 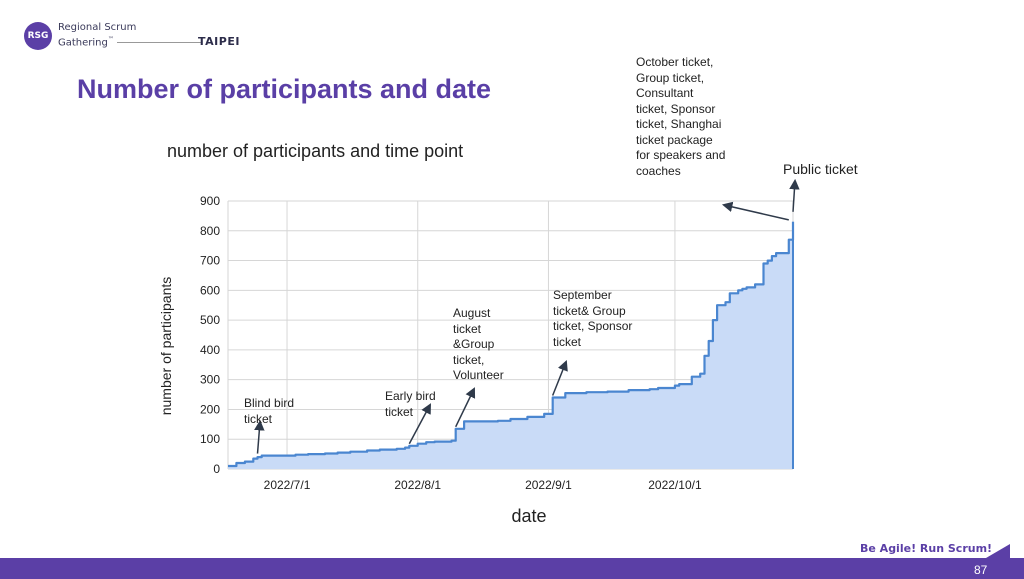 What do you see at coordinates (210, 439) in the screenshot?
I see `y-tick-label: 100` at bounding box center [210, 439].